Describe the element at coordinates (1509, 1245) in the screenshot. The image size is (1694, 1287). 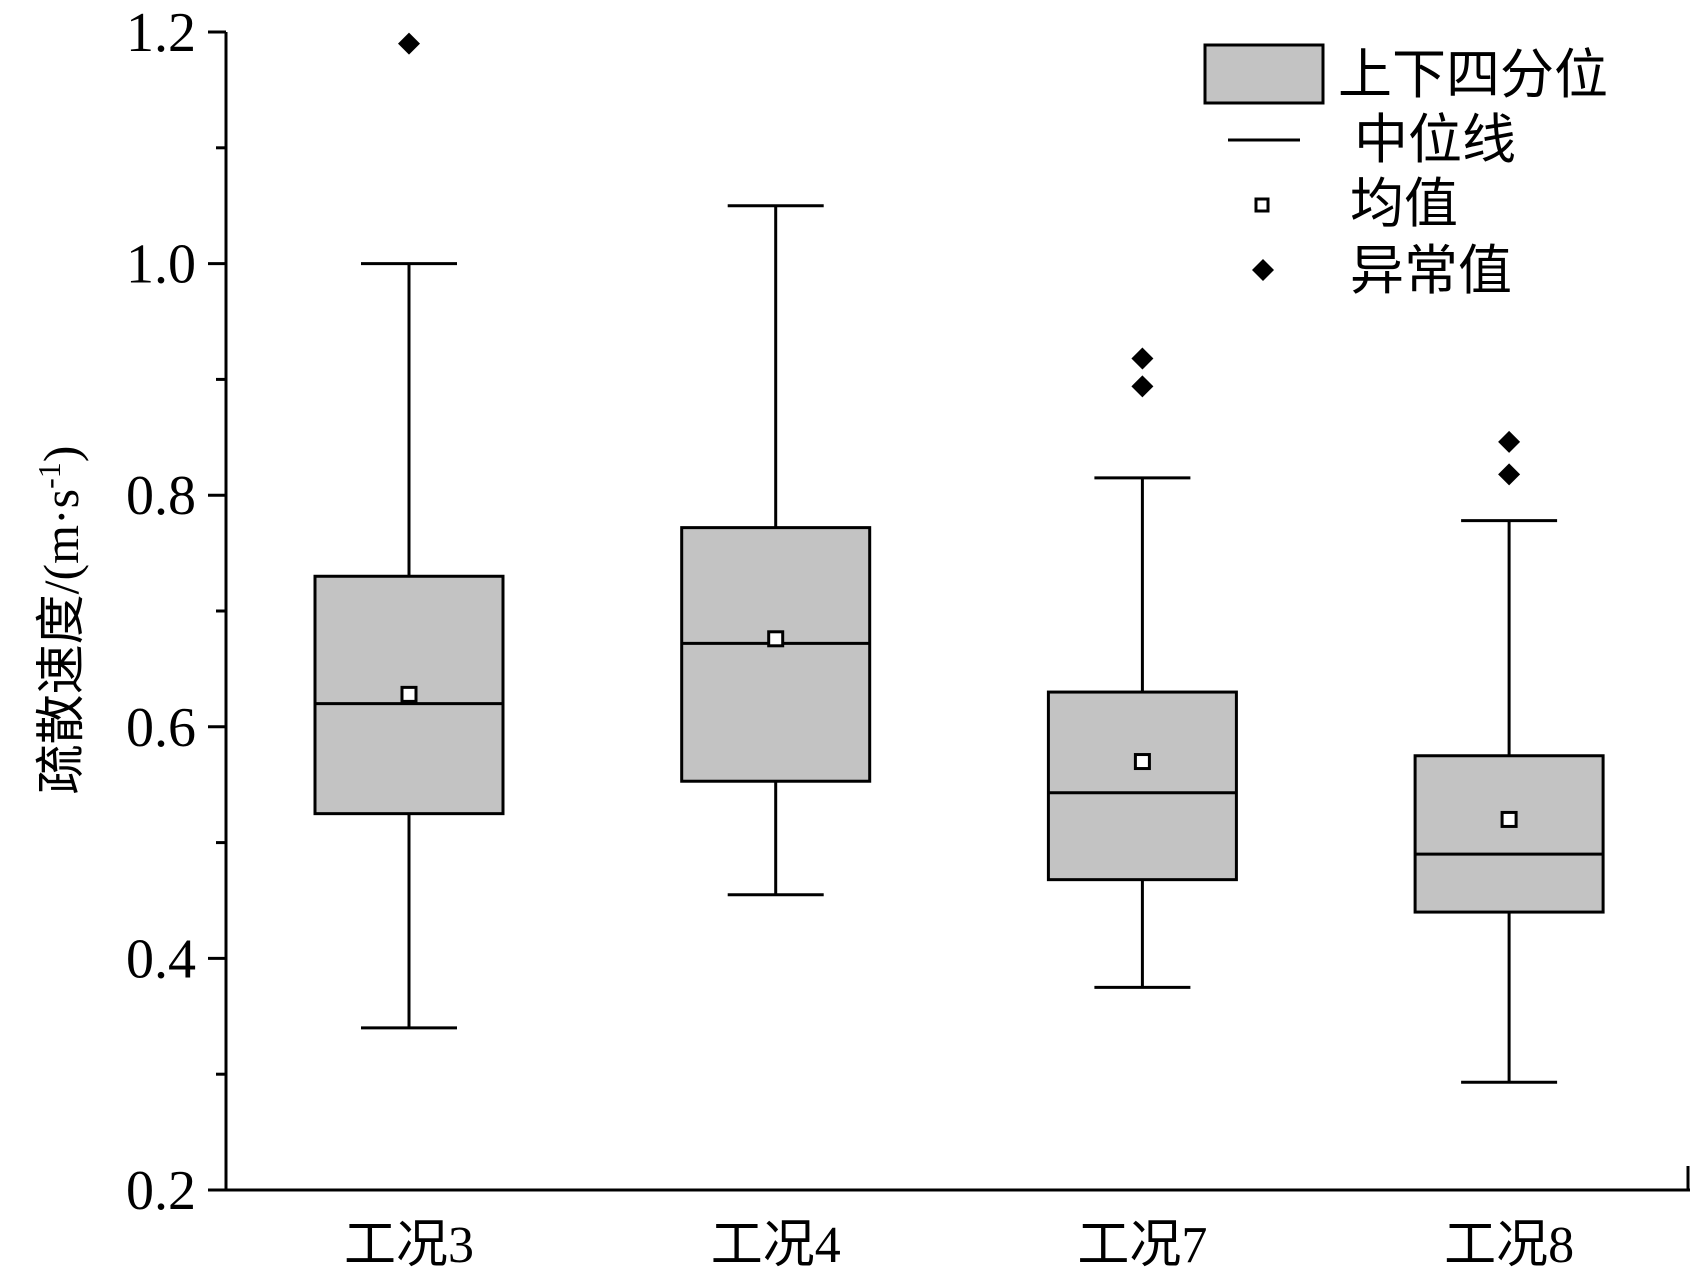
I see `x-tick-label: 工况8` at that location.